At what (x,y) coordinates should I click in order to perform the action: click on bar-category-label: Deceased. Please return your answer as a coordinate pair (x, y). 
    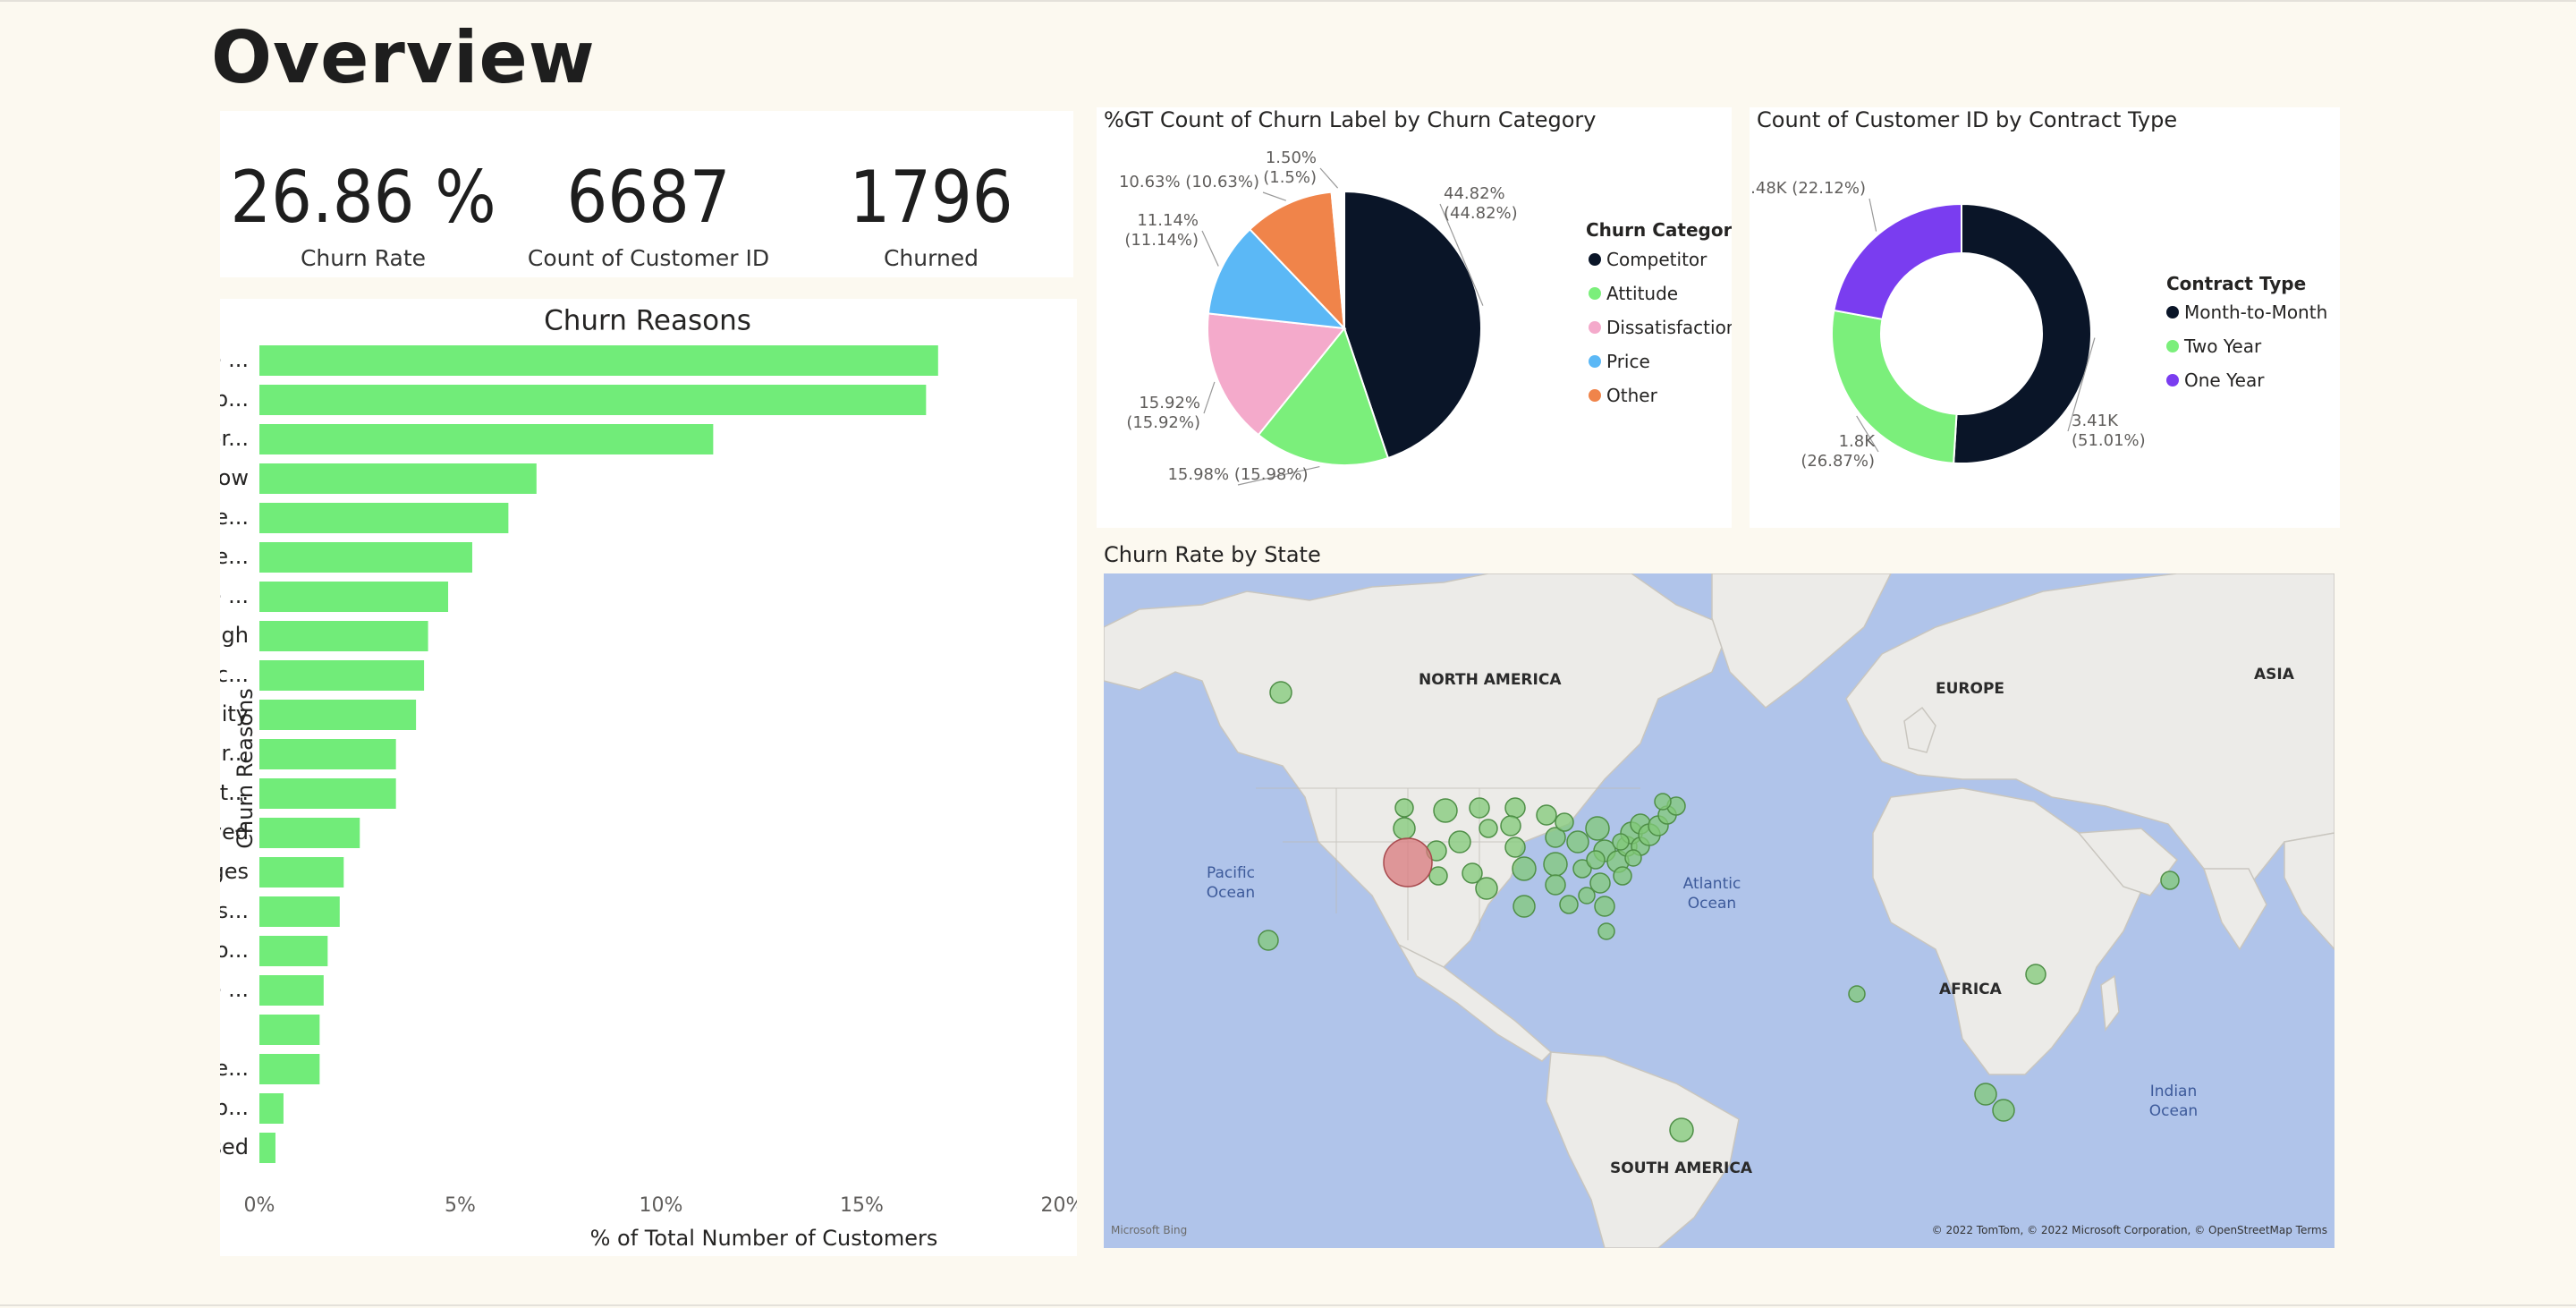
    Looking at the image, I should click on (234, 1146).